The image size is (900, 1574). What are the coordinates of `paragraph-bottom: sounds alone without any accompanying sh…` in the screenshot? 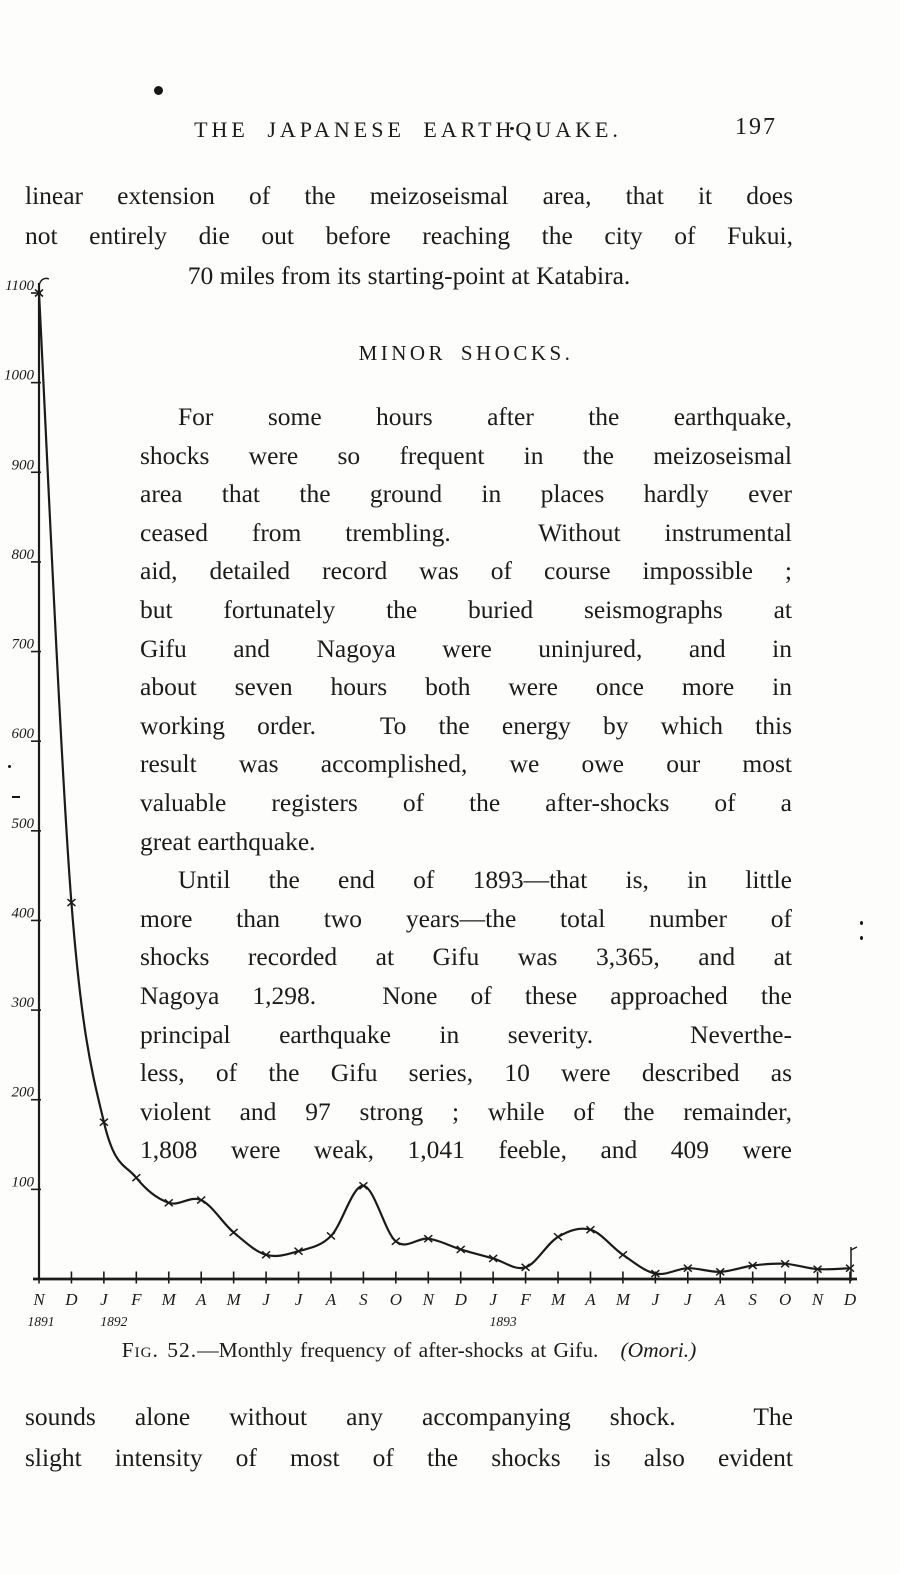 It's located at (409, 1437).